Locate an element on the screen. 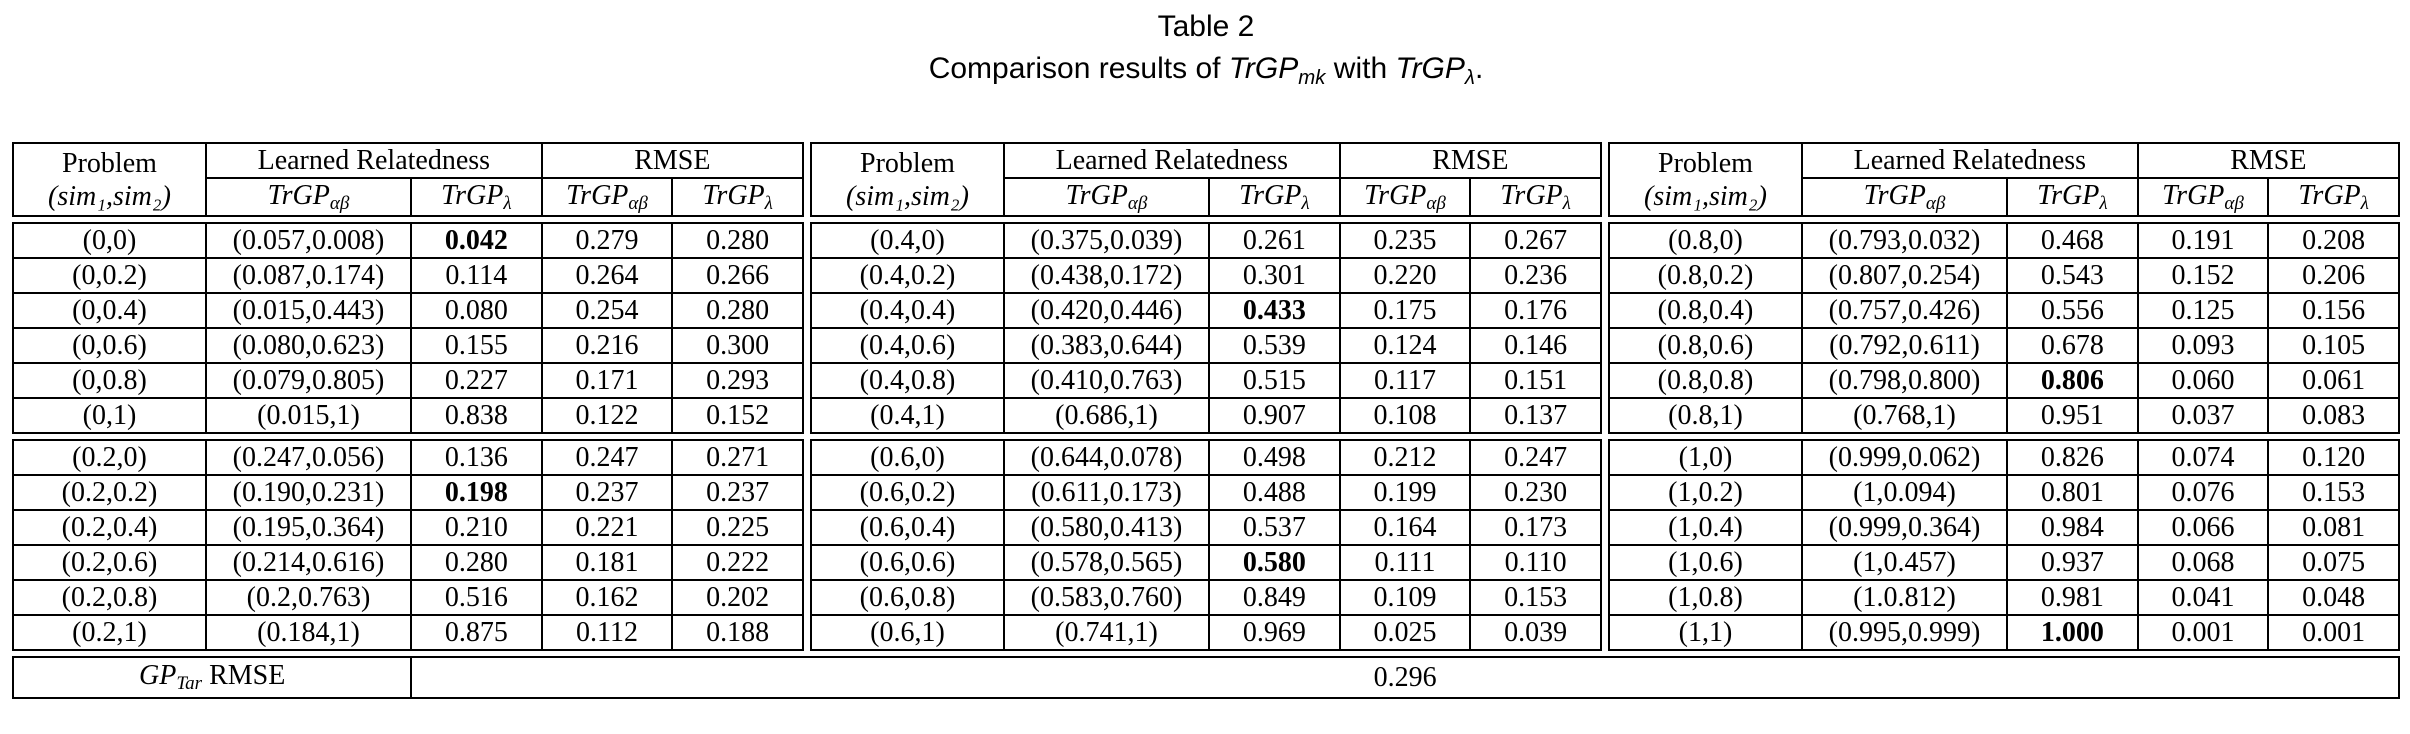  cell-problem: (0.2,1) is located at coordinates (109, 632).